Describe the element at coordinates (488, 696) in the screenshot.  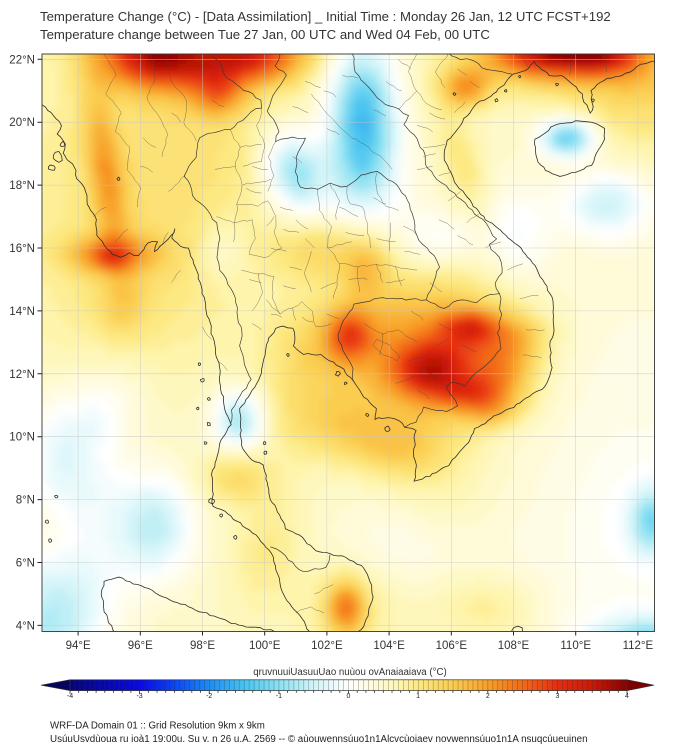
I see `svg-text: 2` at that location.